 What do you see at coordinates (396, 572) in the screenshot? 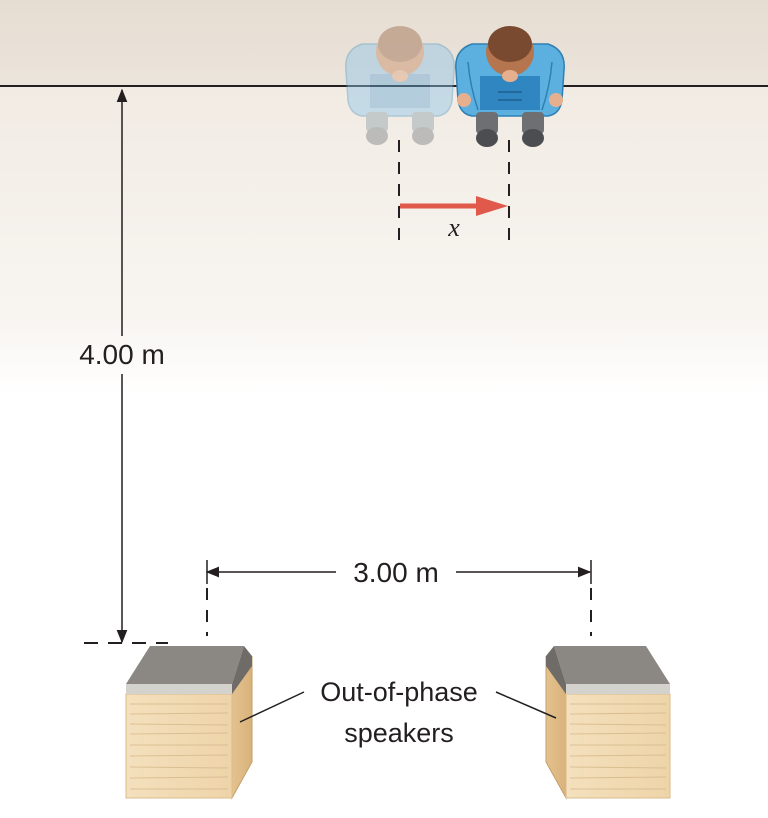
I see `horizontal-distance-label: 3.00 m` at bounding box center [396, 572].